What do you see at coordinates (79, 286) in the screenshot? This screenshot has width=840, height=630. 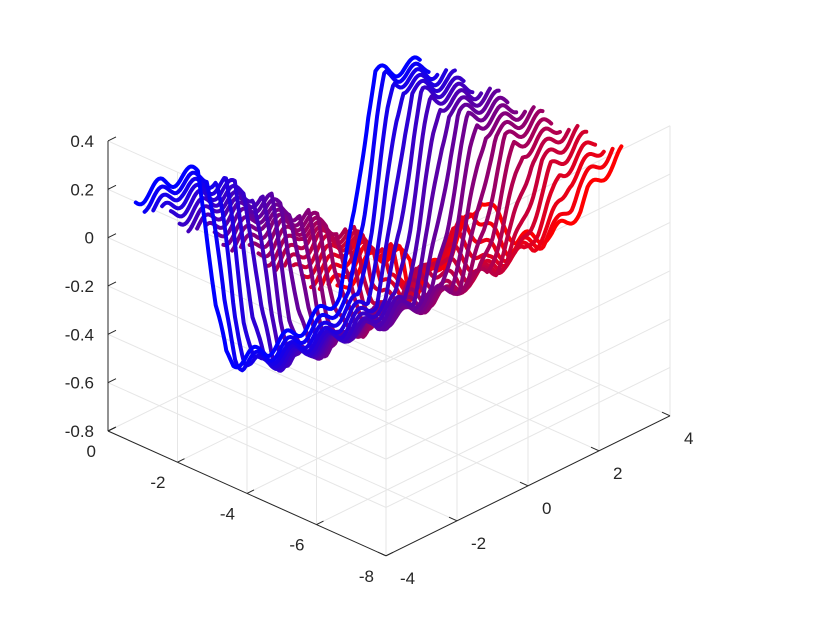 I see `z-tick-label: -0.2` at bounding box center [79, 286].